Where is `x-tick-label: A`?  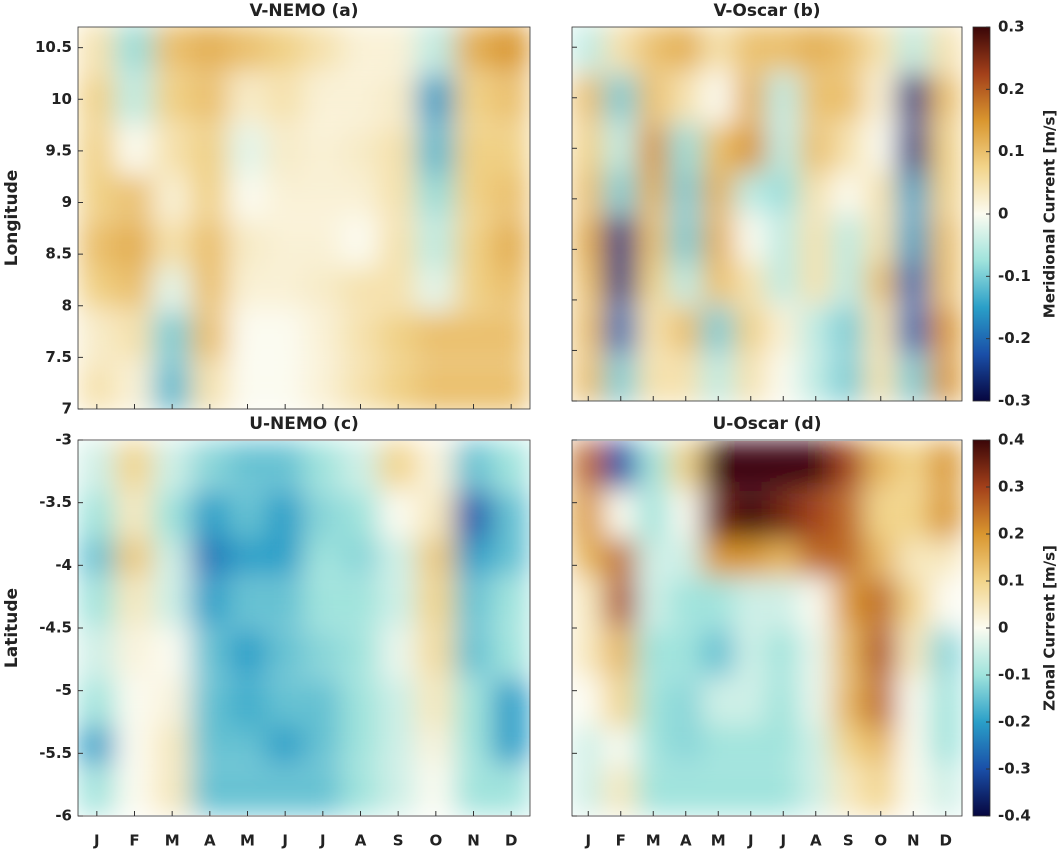
x-tick-label: A is located at coordinates (686, 841).